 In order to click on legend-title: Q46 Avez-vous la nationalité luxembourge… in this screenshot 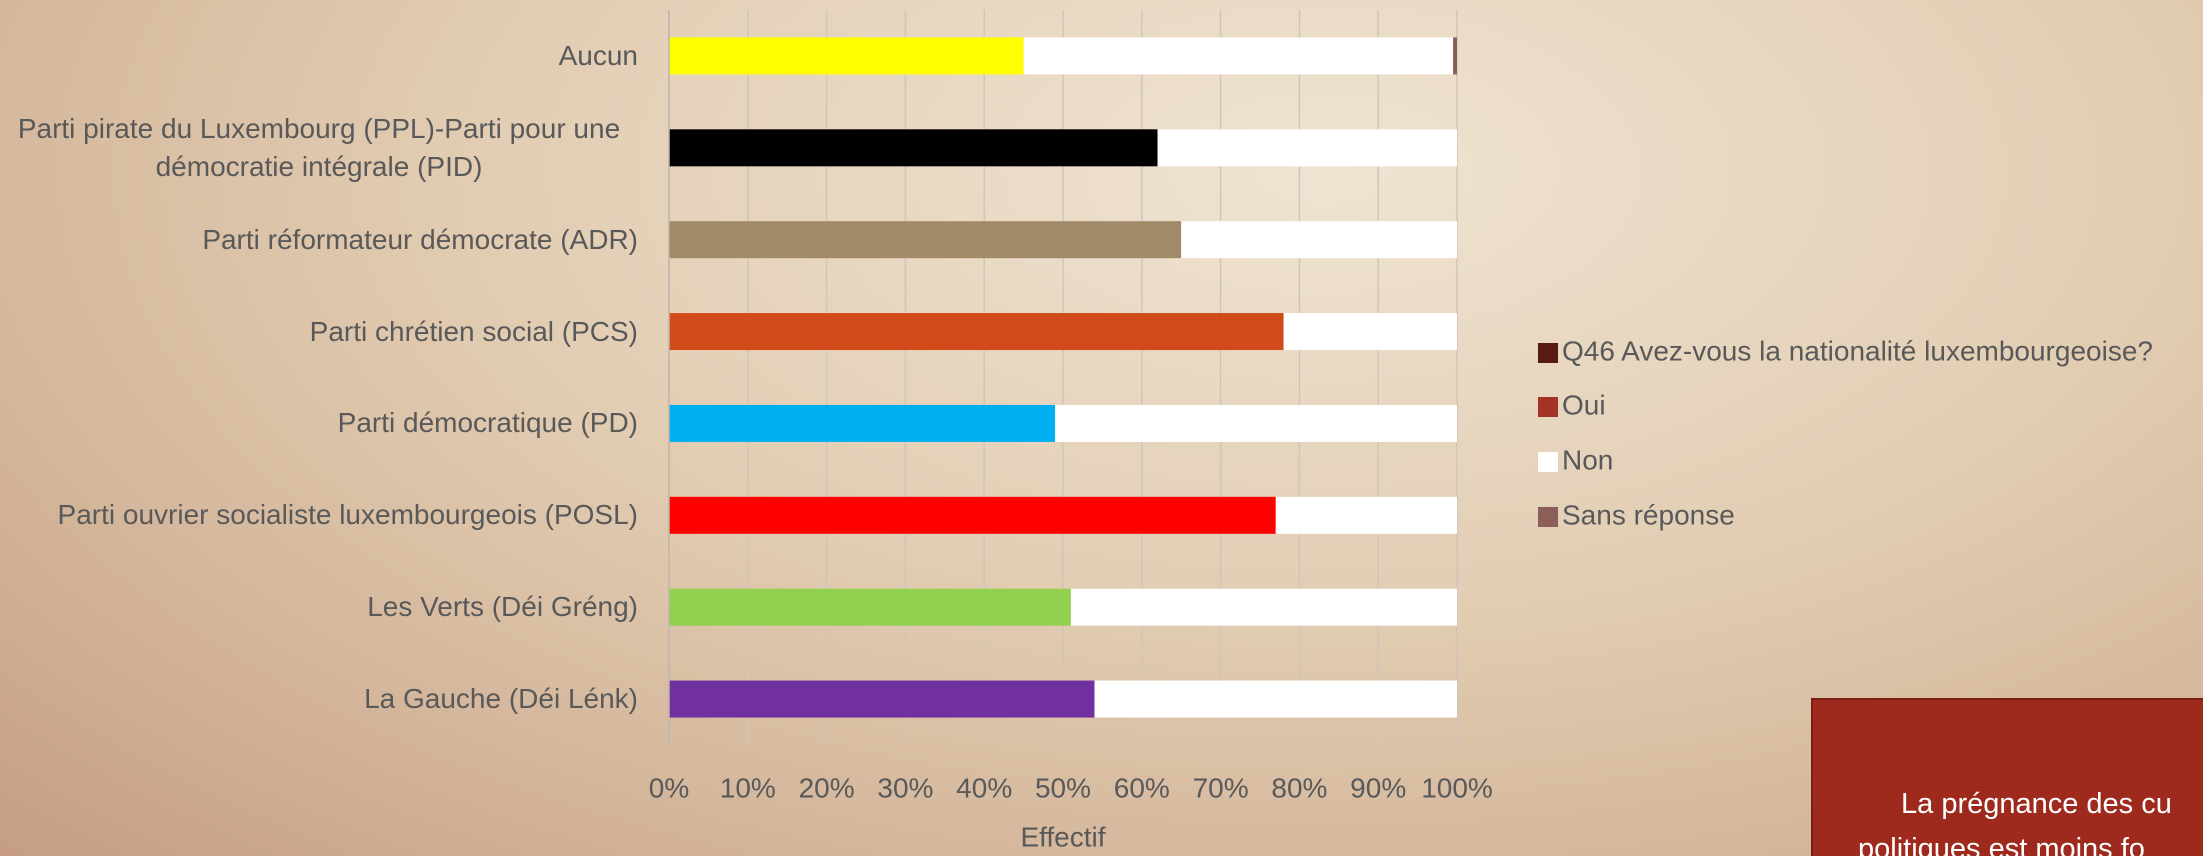, I will do `click(1857, 350)`.